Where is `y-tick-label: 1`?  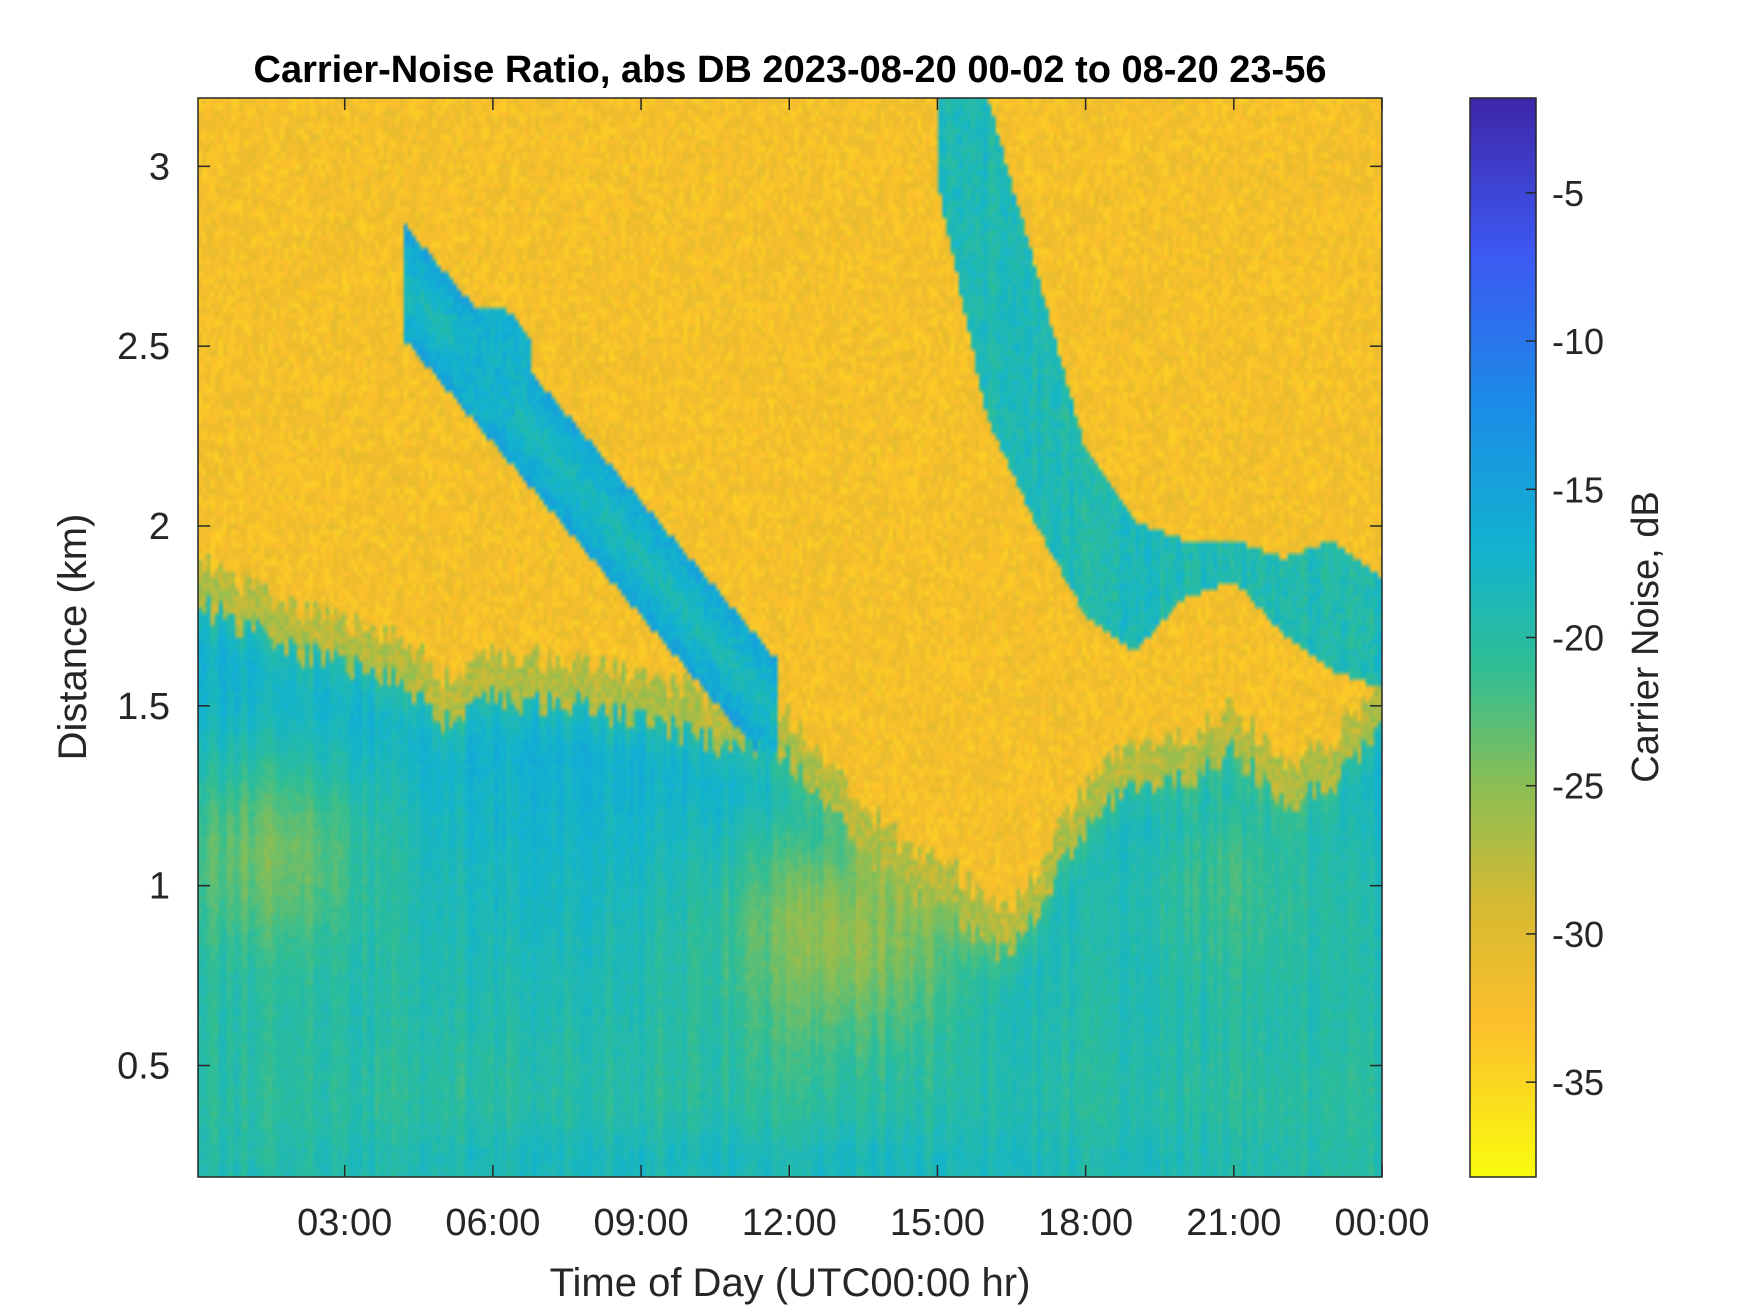 y-tick-label: 1 is located at coordinates (159, 887).